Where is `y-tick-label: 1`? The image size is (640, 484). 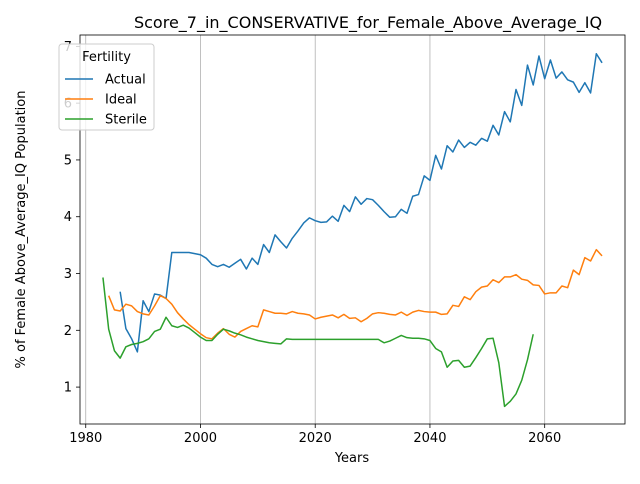 y-tick-label: 1 is located at coordinates (68, 388).